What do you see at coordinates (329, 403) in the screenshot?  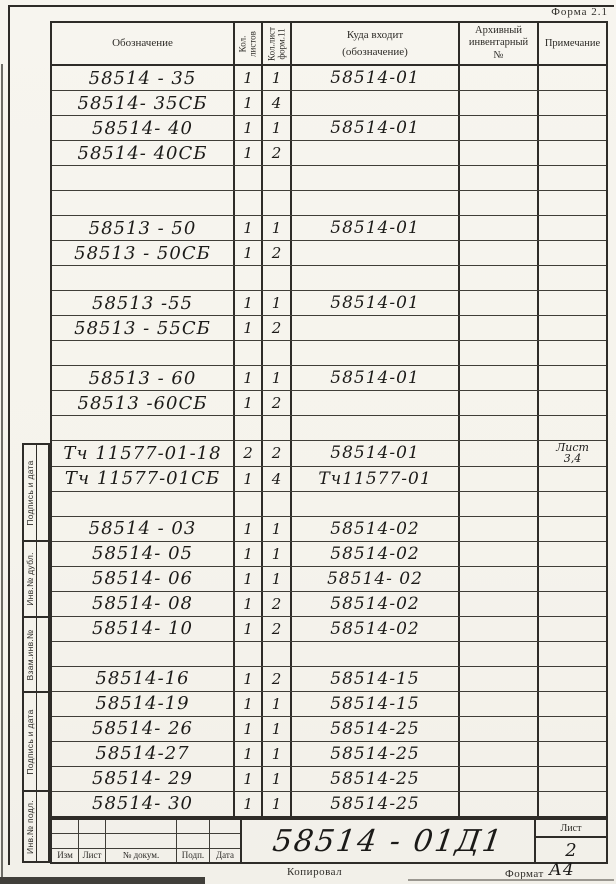 I see `table-row: 58513 -60СБ 1 2` at bounding box center [329, 403].